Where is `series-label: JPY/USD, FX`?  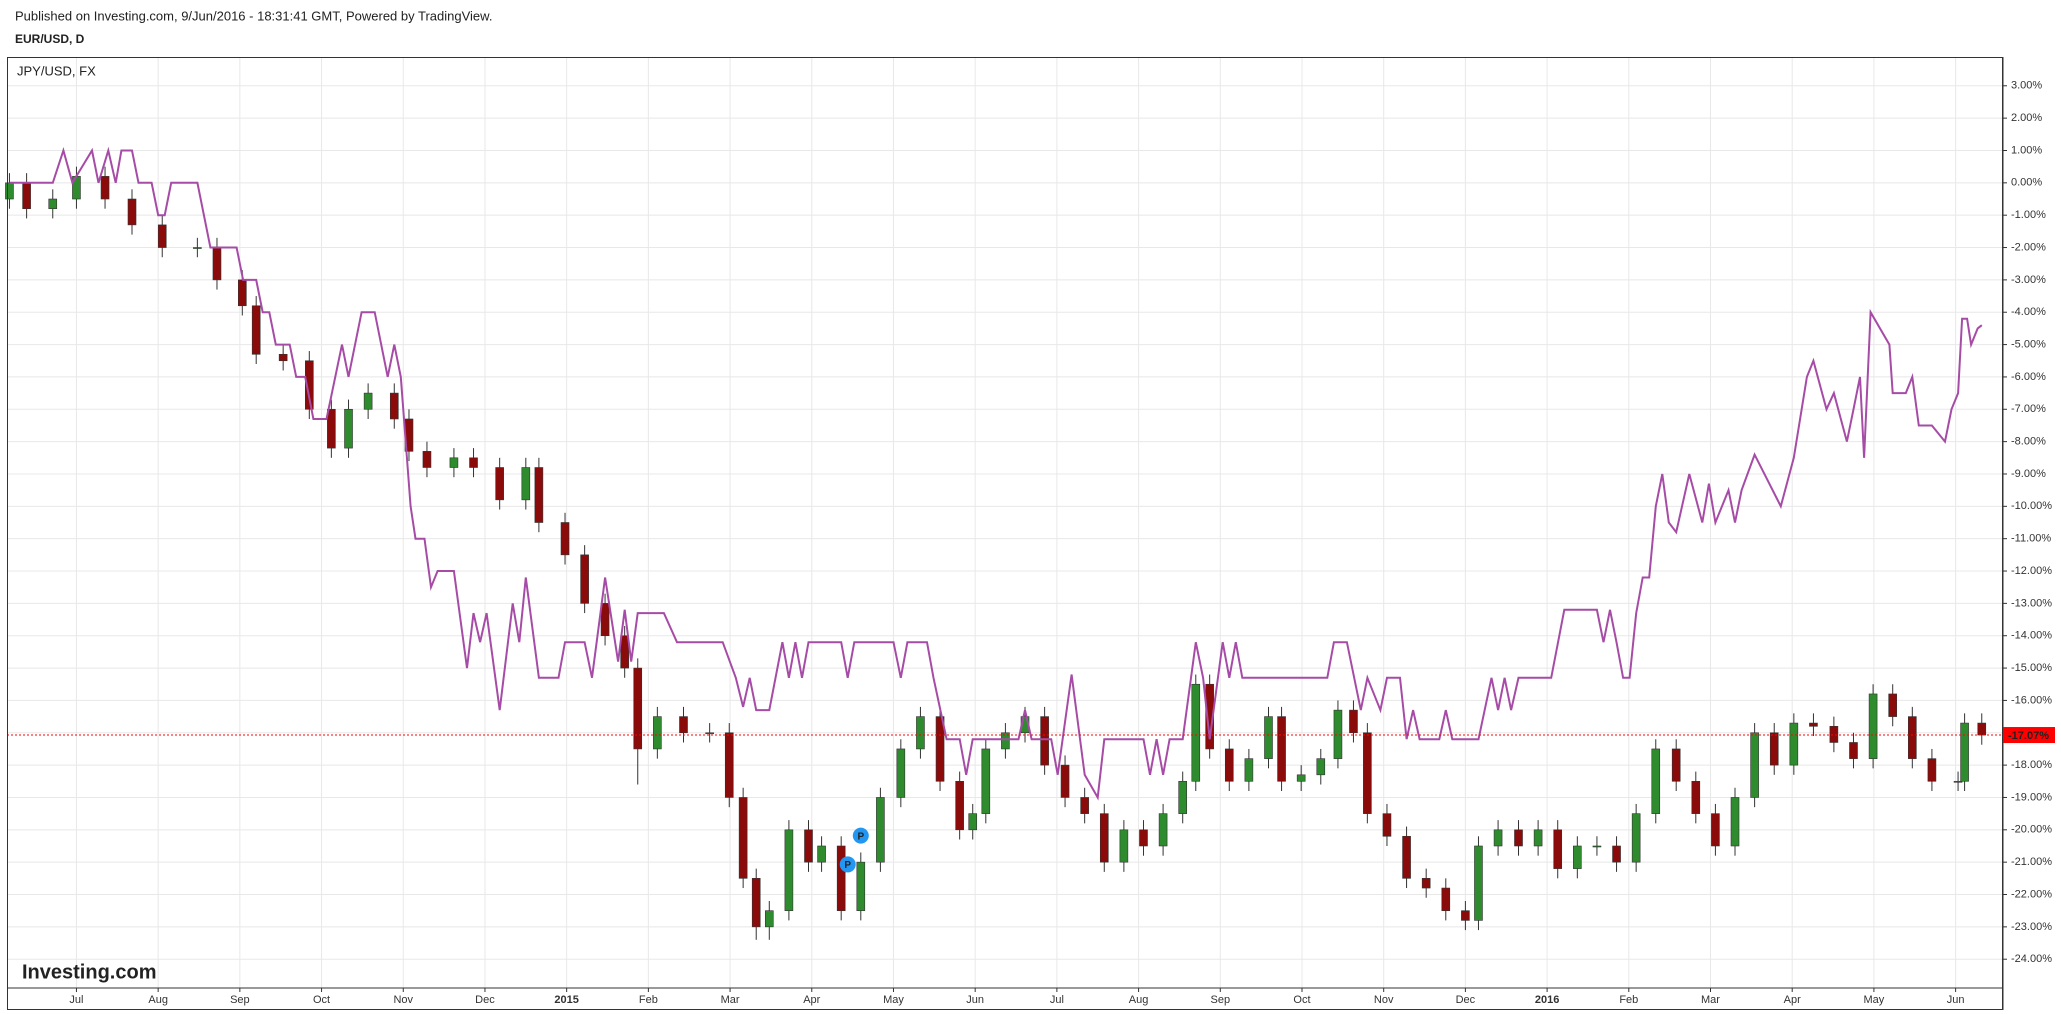 series-label: JPY/USD, FX is located at coordinates (56, 70).